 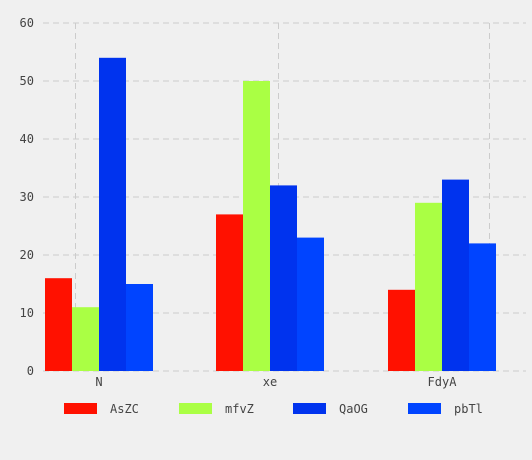 What do you see at coordinates (445, 409) in the screenshot?
I see `legend-item: pbTl` at bounding box center [445, 409].